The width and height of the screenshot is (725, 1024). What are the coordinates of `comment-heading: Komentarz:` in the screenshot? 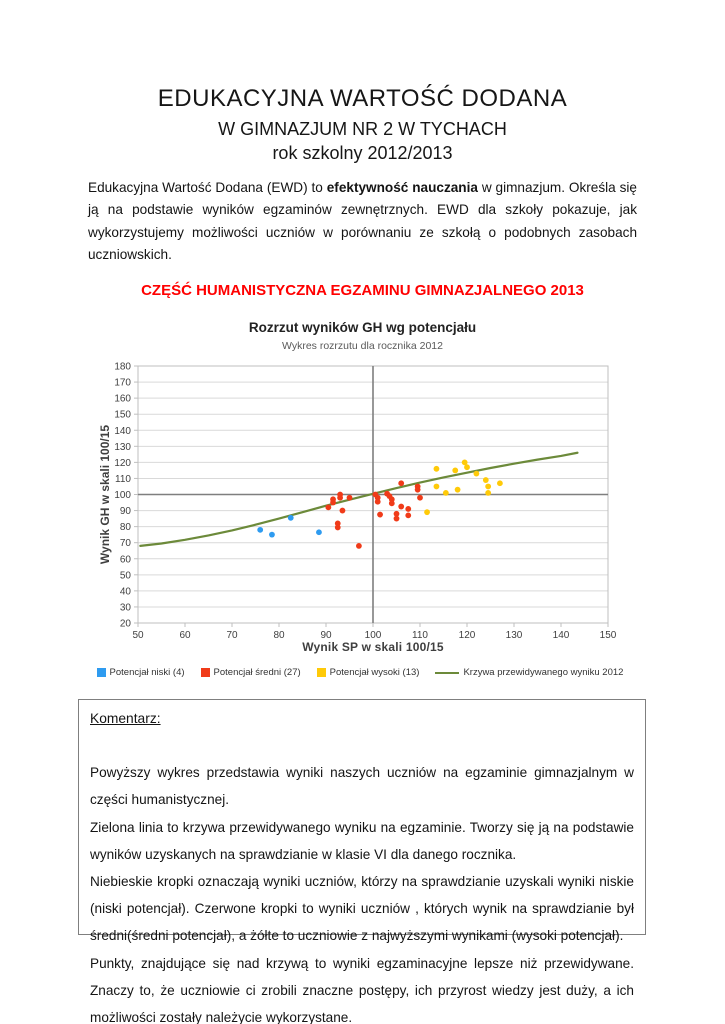 It's located at (125, 718).